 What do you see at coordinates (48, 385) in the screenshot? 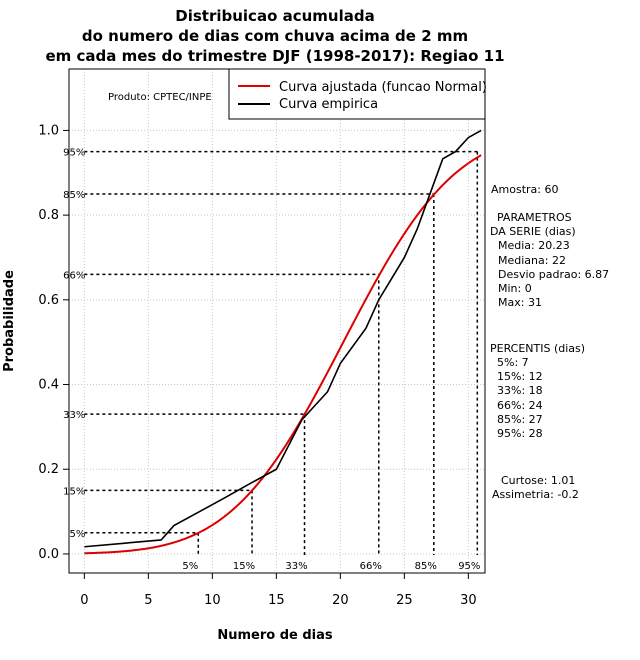
I see `y-tick-label: 0.4` at bounding box center [48, 385].